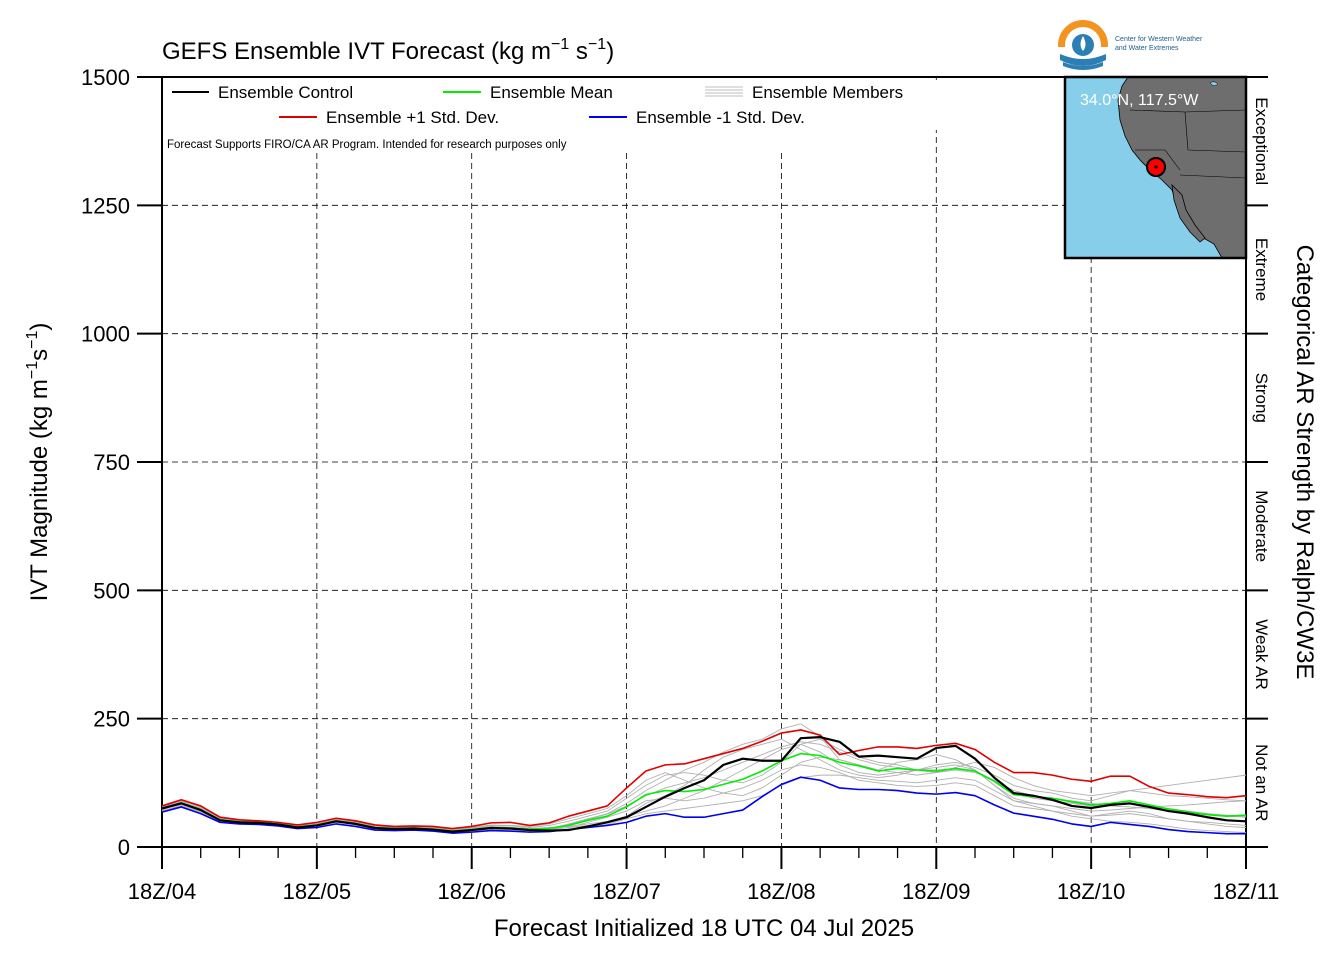 Image resolution: width=1336 pixels, height=962 pixels. Describe the element at coordinates (720, 117) in the screenshot. I see `legend-label-minus-std: Ensemble -1 Std. Dev.` at that location.